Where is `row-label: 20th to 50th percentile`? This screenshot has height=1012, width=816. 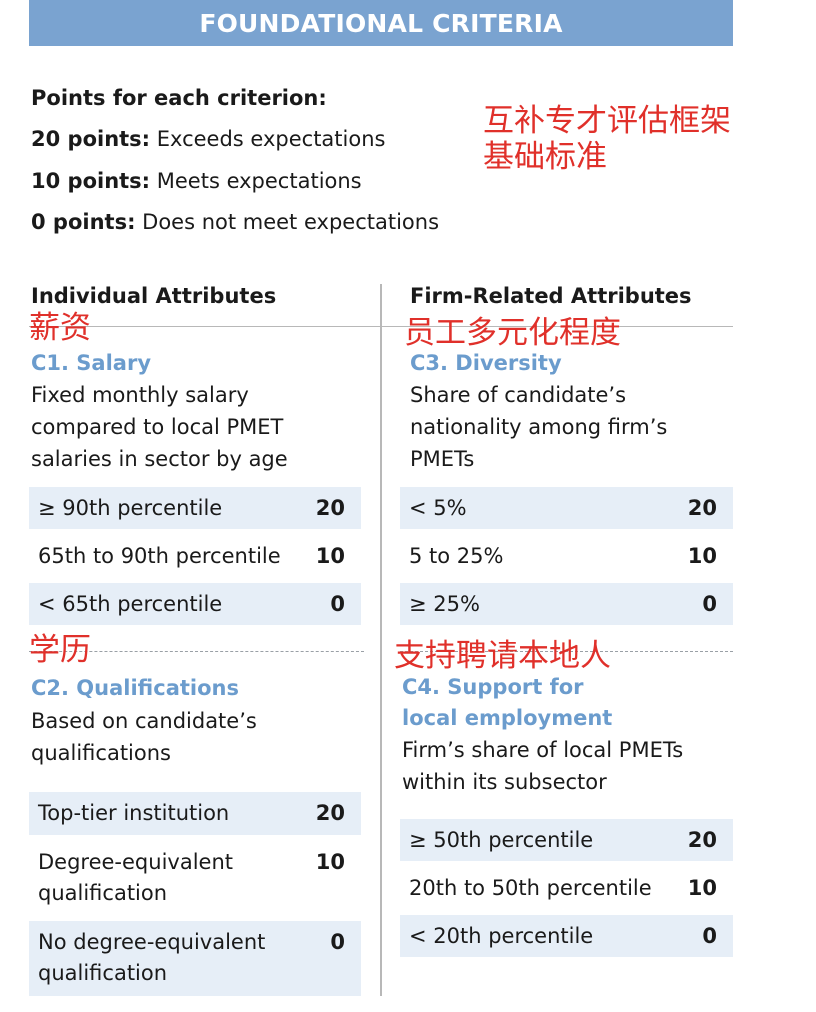
row-label: 20th to 50th percentile is located at coordinates (530, 887).